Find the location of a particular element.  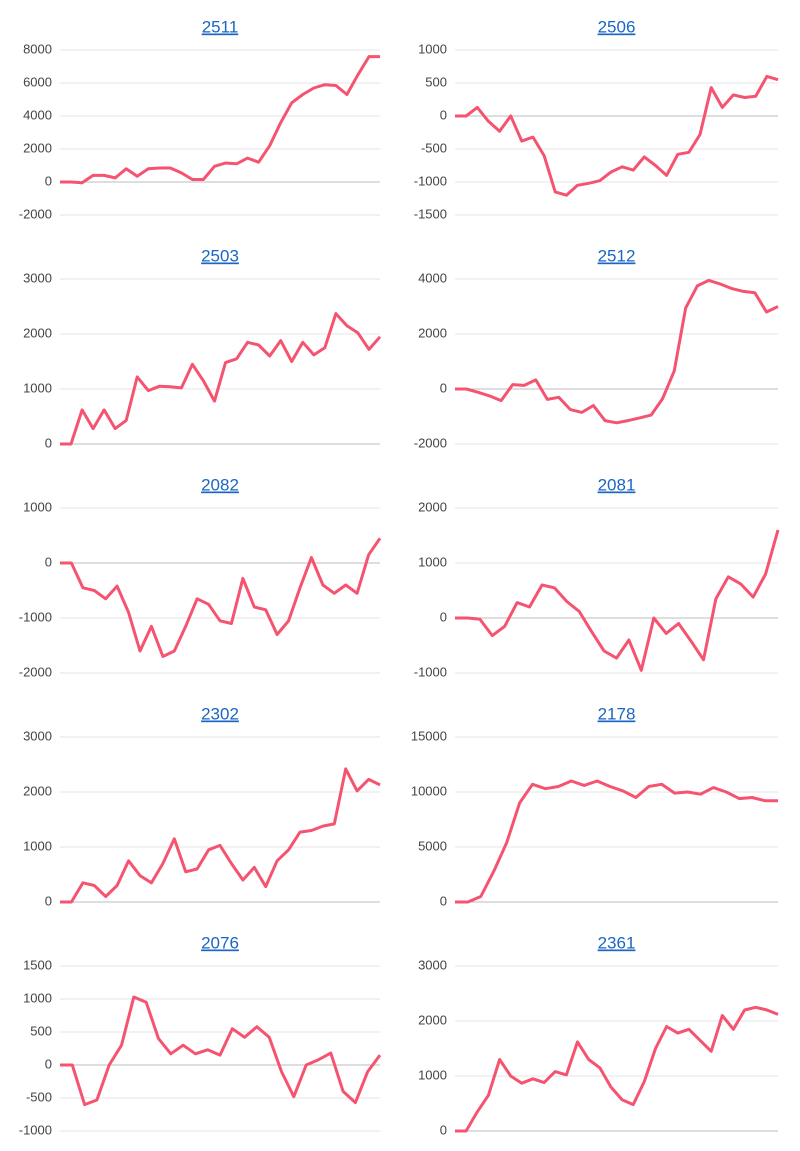

y-tick-label: 5000 is located at coordinates (432, 845).